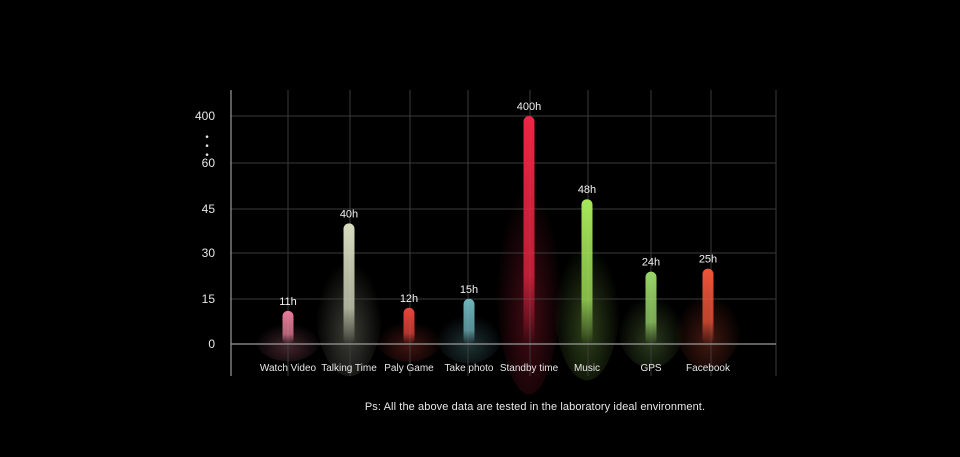 This screenshot has height=457, width=960. Describe the element at coordinates (349, 283) in the screenshot. I see `bar-talking-time` at that location.